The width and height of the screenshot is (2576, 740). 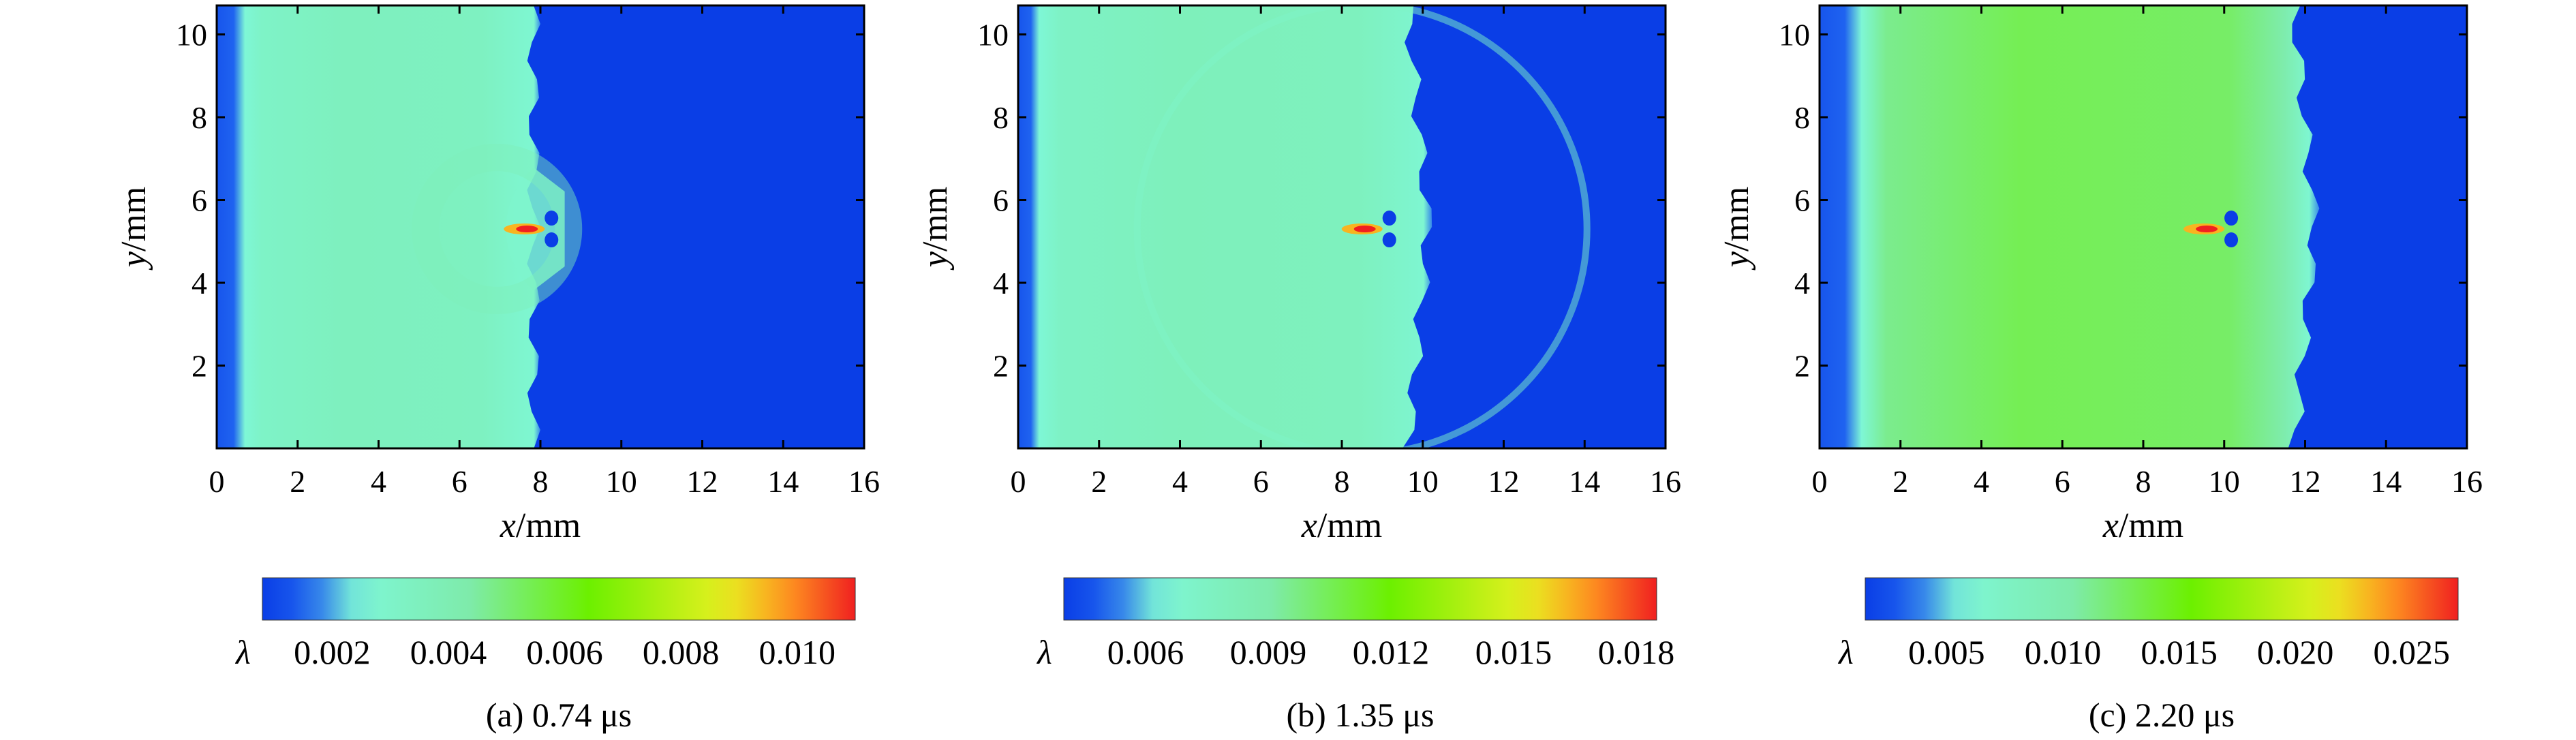 What do you see at coordinates (448, 652) in the screenshot?
I see `colorbar-tick-label: 0.004` at bounding box center [448, 652].